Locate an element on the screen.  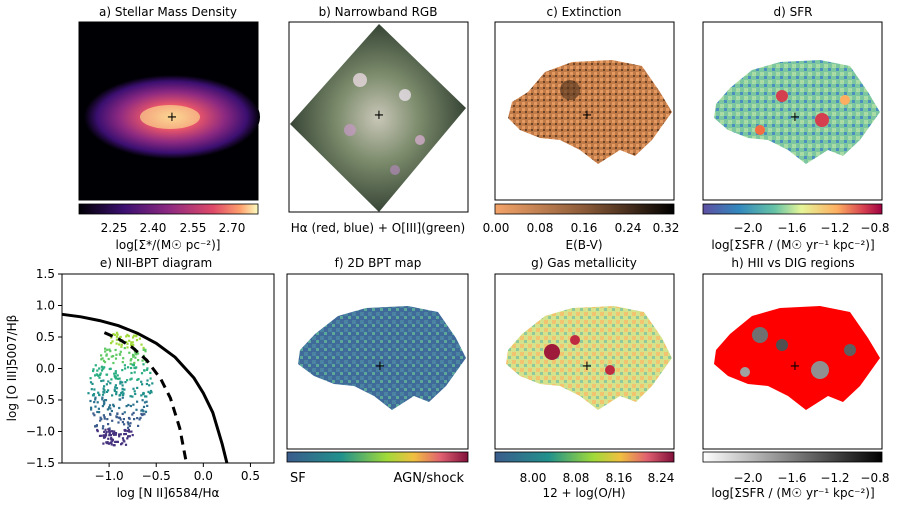
panel-d-title: d) SFR is located at coordinates (793, 12).